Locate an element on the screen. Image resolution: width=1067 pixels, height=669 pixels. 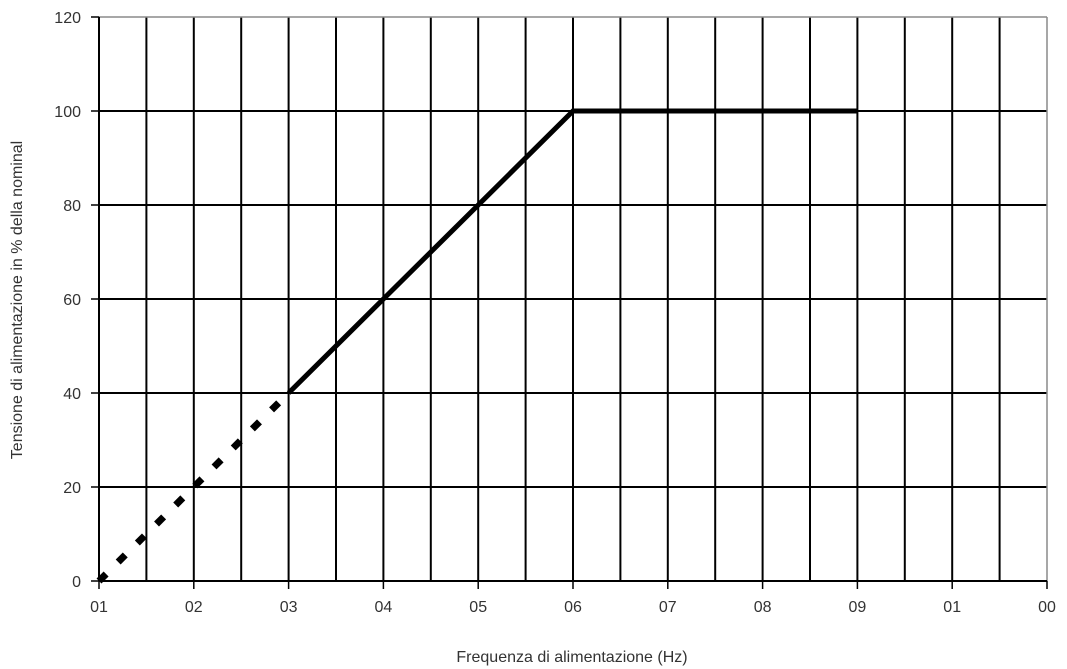
y-tick-label: 0 is located at coordinates (76, 582).